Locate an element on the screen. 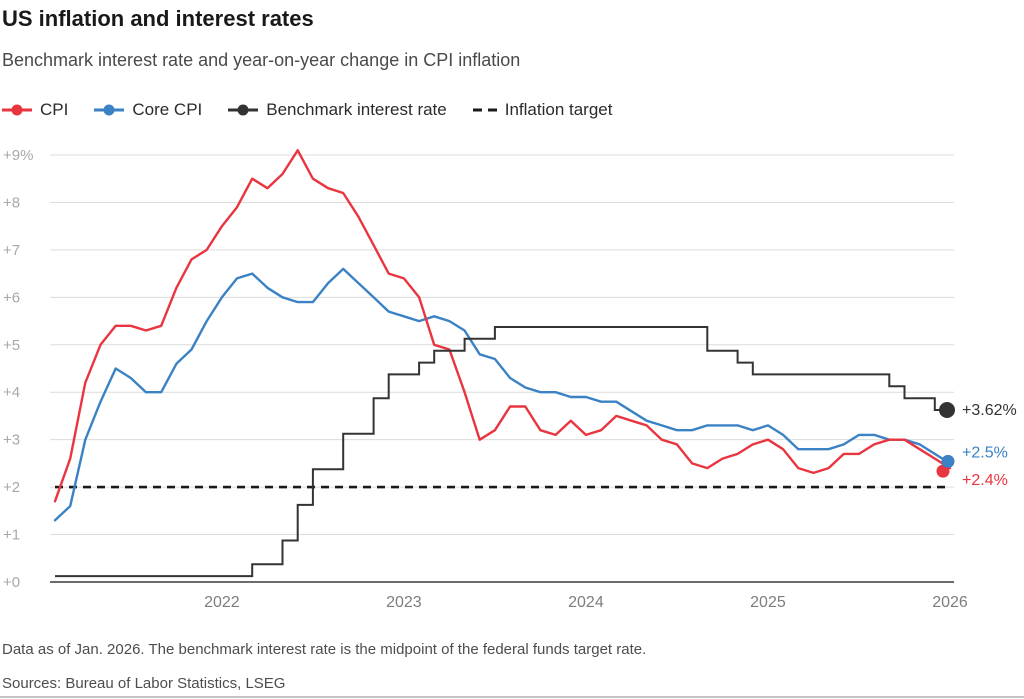  legend-item-benchmark-rate: Benchmark interest rate is located at coordinates (337, 110).